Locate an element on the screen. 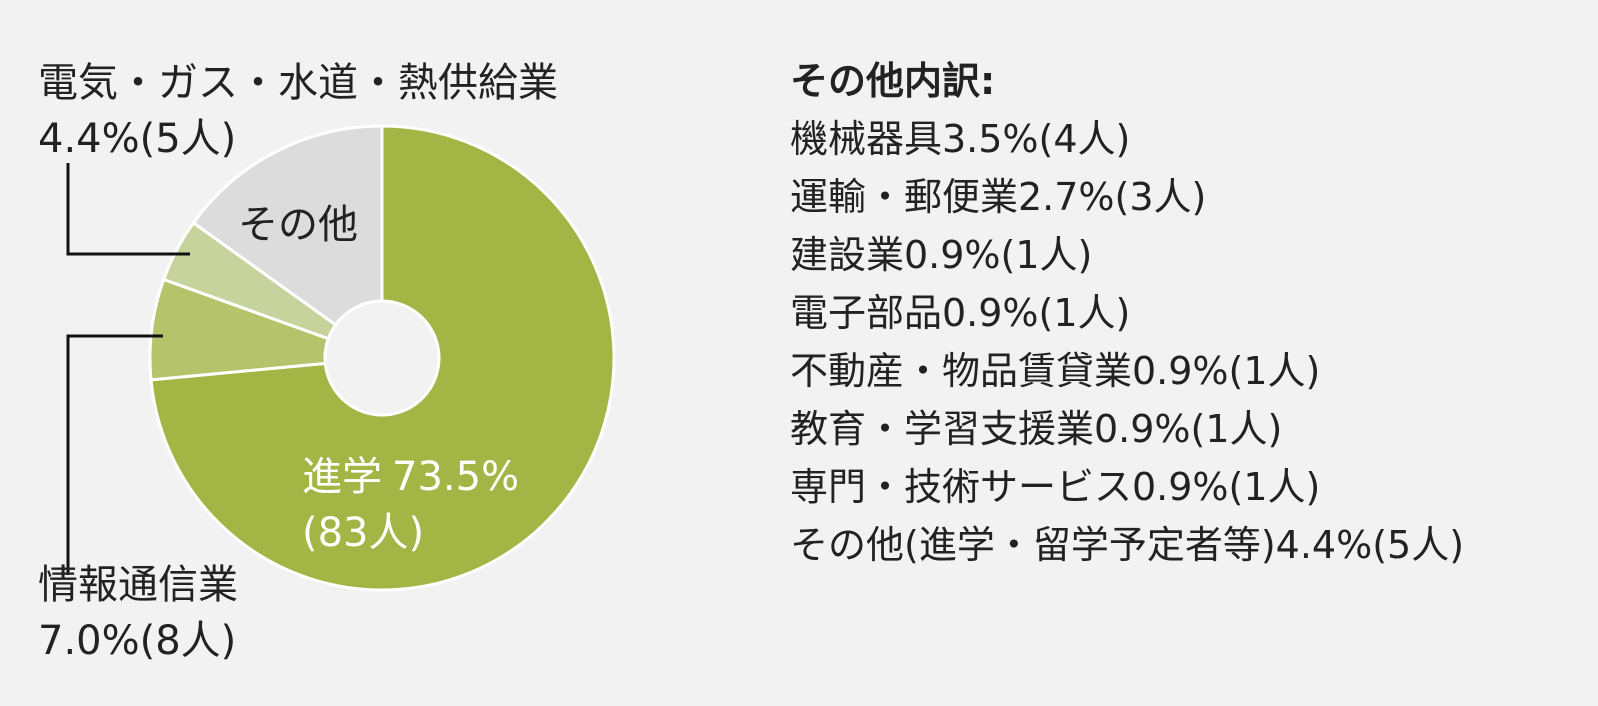  breakdown-item: 建設業0.9%(1人) is located at coordinates (941, 255).